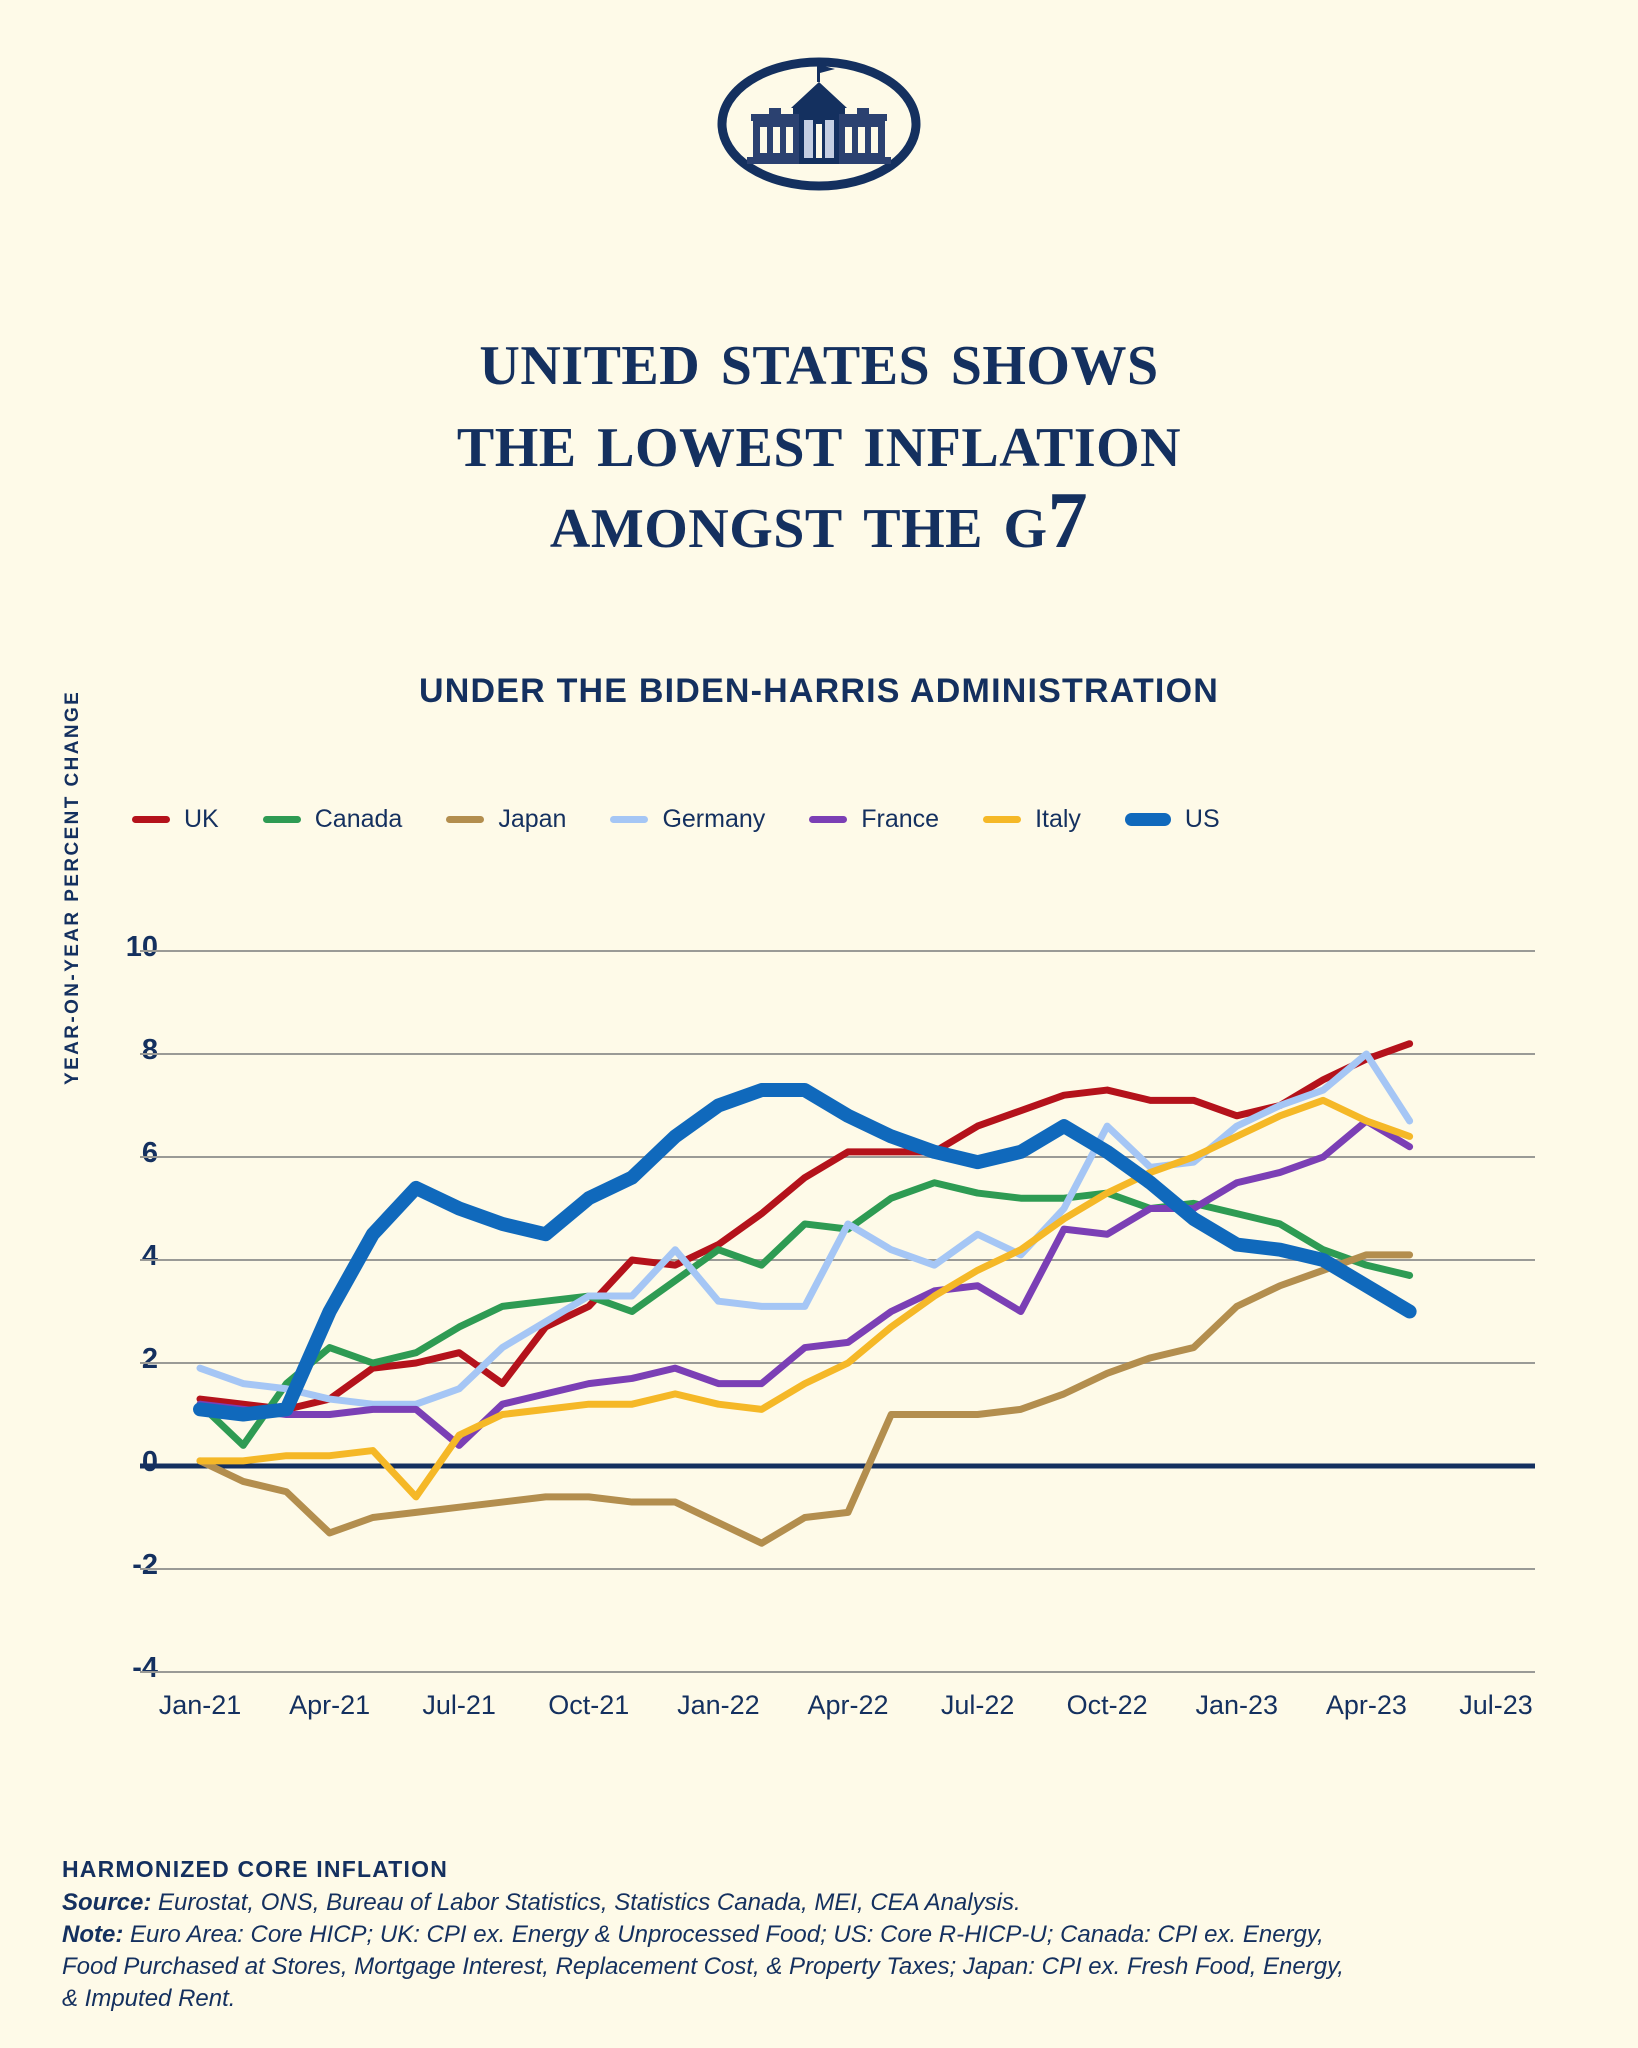 The width and height of the screenshot is (1638, 2048). What do you see at coordinates (718, 1705) in the screenshot?
I see `x-tick-label-jan-22: Jan-22` at bounding box center [718, 1705].